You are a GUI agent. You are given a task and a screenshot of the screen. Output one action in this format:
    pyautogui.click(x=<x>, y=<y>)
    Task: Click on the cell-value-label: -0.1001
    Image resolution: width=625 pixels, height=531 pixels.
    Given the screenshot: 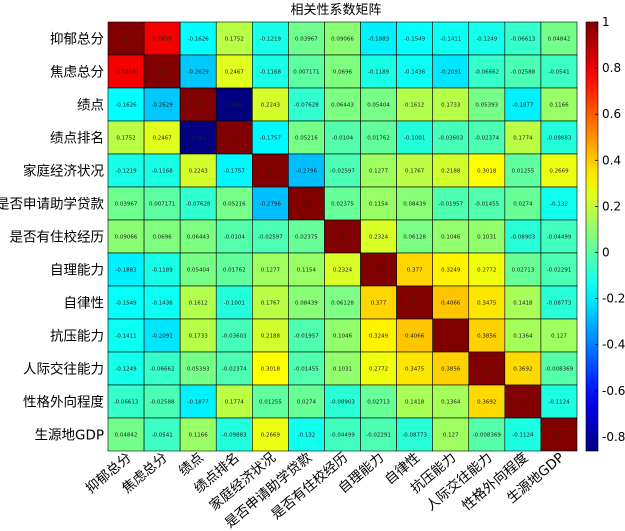 What is the action you would take?
    pyautogui.click(x=234, y=304)
    